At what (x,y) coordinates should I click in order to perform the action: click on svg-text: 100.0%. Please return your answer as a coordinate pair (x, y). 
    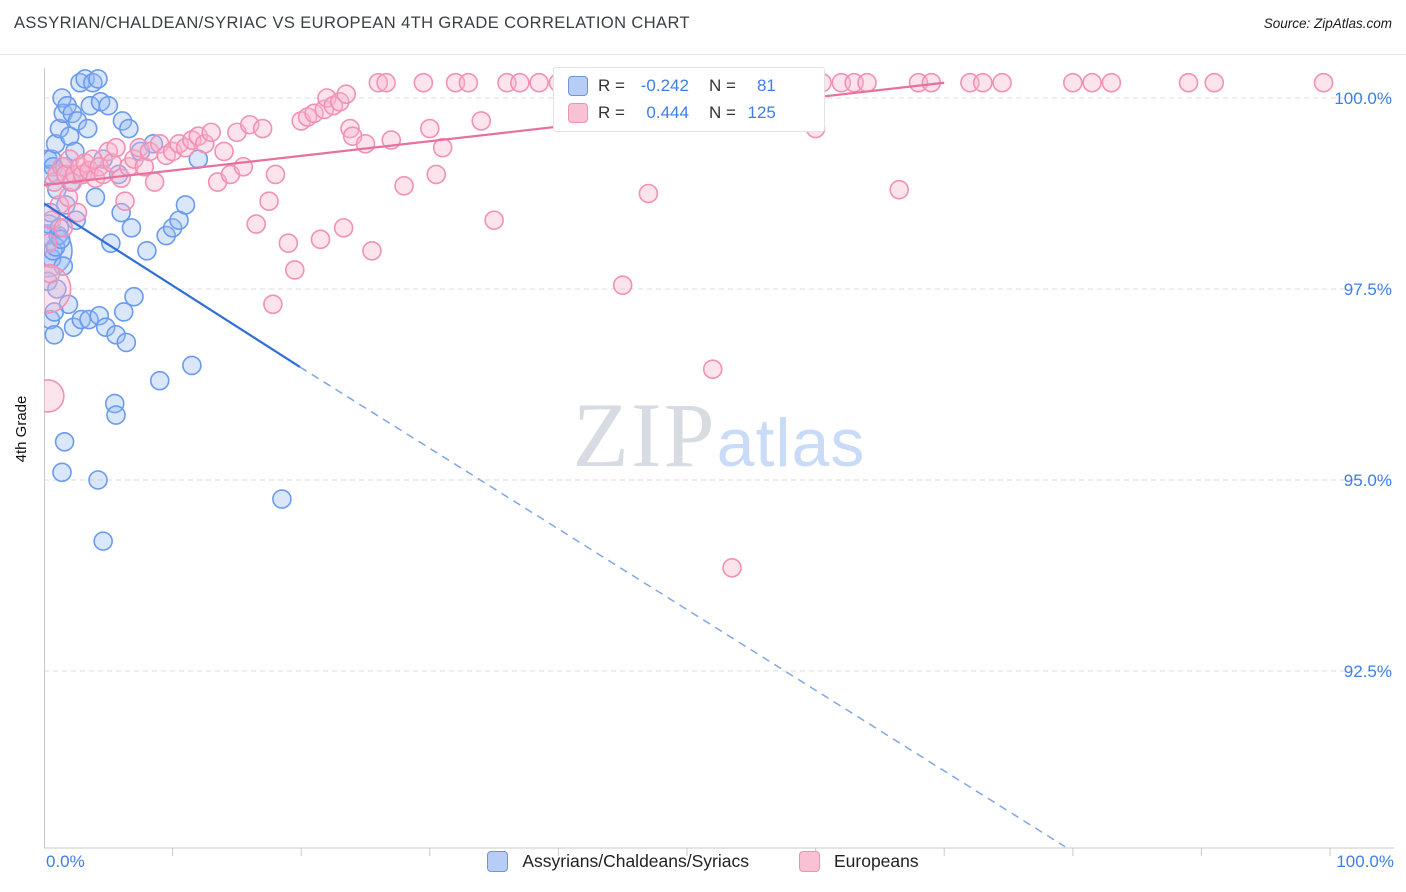
    Looking at the image, I should click on (1363, 98).